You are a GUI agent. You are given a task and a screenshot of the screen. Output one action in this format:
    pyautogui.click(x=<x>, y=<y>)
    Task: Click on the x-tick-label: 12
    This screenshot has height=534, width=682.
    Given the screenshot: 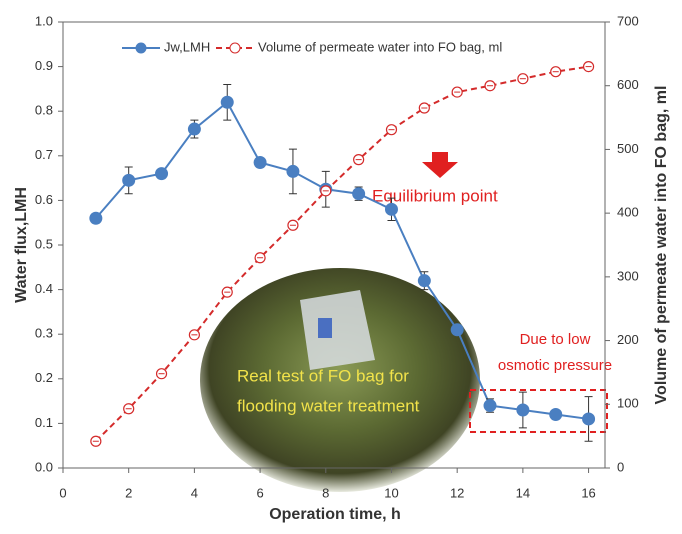 What is the action you would take?
    pyautogui.click(x=457, y=492)
    